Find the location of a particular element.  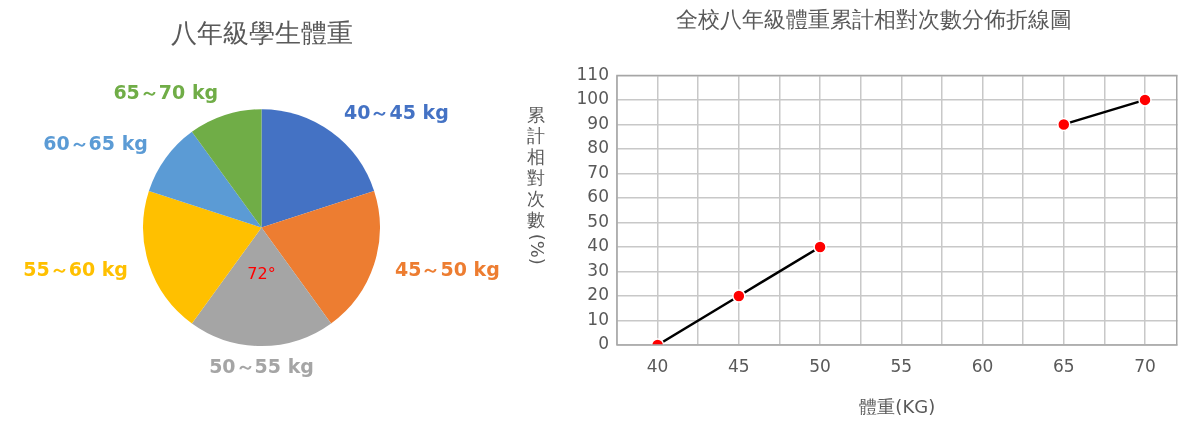

y-tick-label: 70 is located at coordinates (598, 171).